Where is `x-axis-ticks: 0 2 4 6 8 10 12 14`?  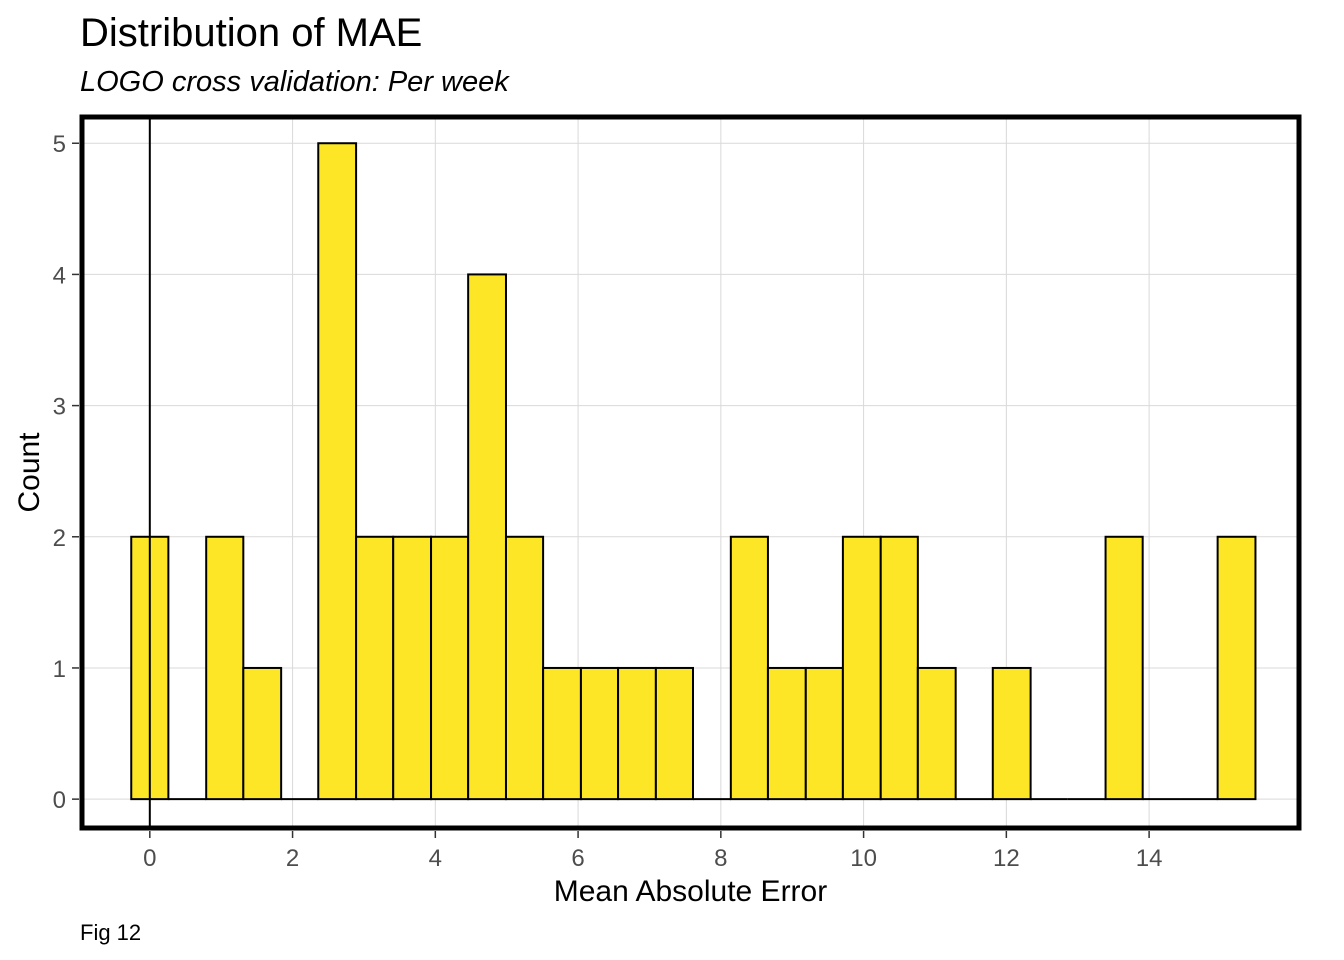
x-axis-ticks: 0 2 4 6 8 10 12 14 is located at coordinates (652, 851).